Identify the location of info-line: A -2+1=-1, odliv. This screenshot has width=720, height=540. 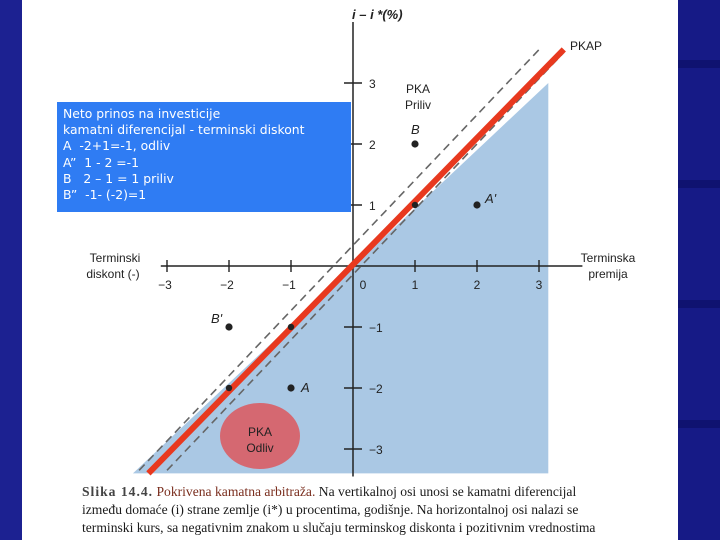
(117, 146).